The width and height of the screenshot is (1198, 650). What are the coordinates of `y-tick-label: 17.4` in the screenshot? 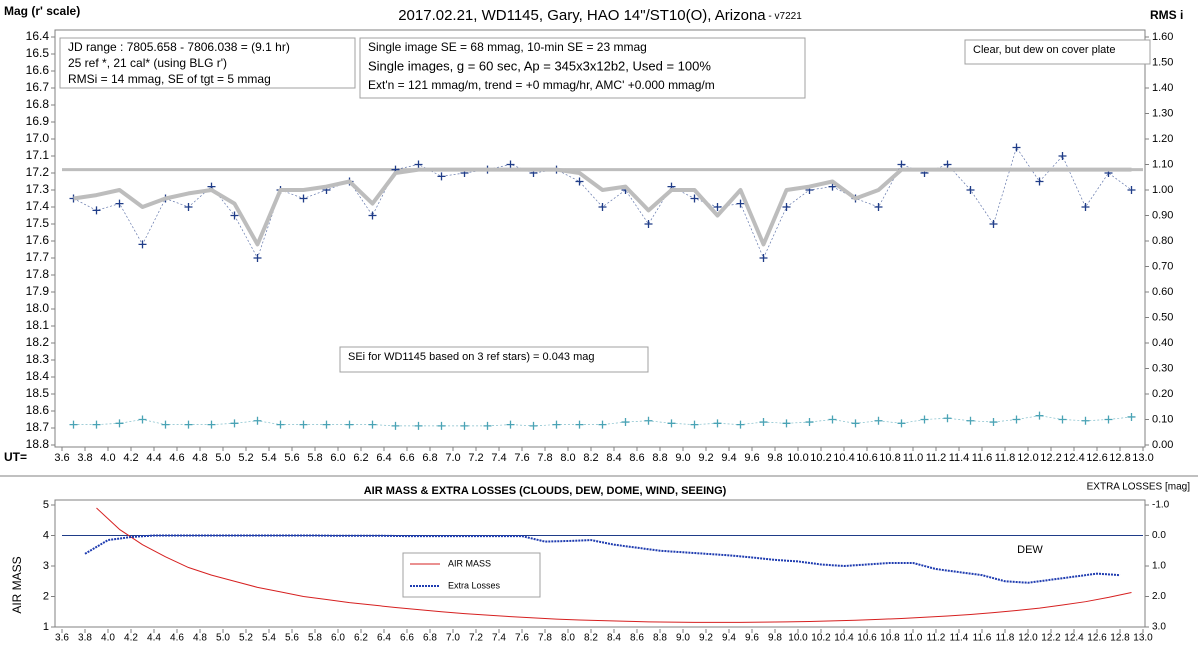 It's located at (38, 206).